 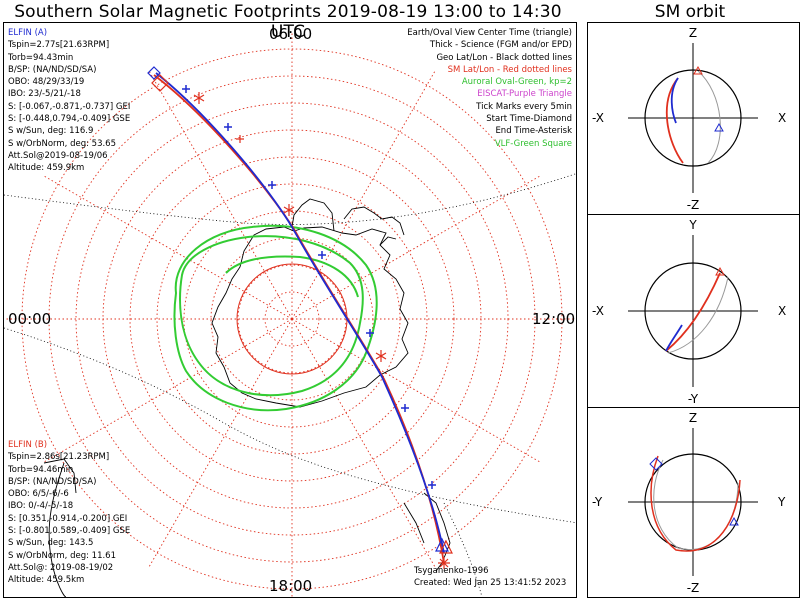 I want to click on elfin-a-line: S: [-0.448,0.794,-0.409] GSE, so click(x=69, y=119).